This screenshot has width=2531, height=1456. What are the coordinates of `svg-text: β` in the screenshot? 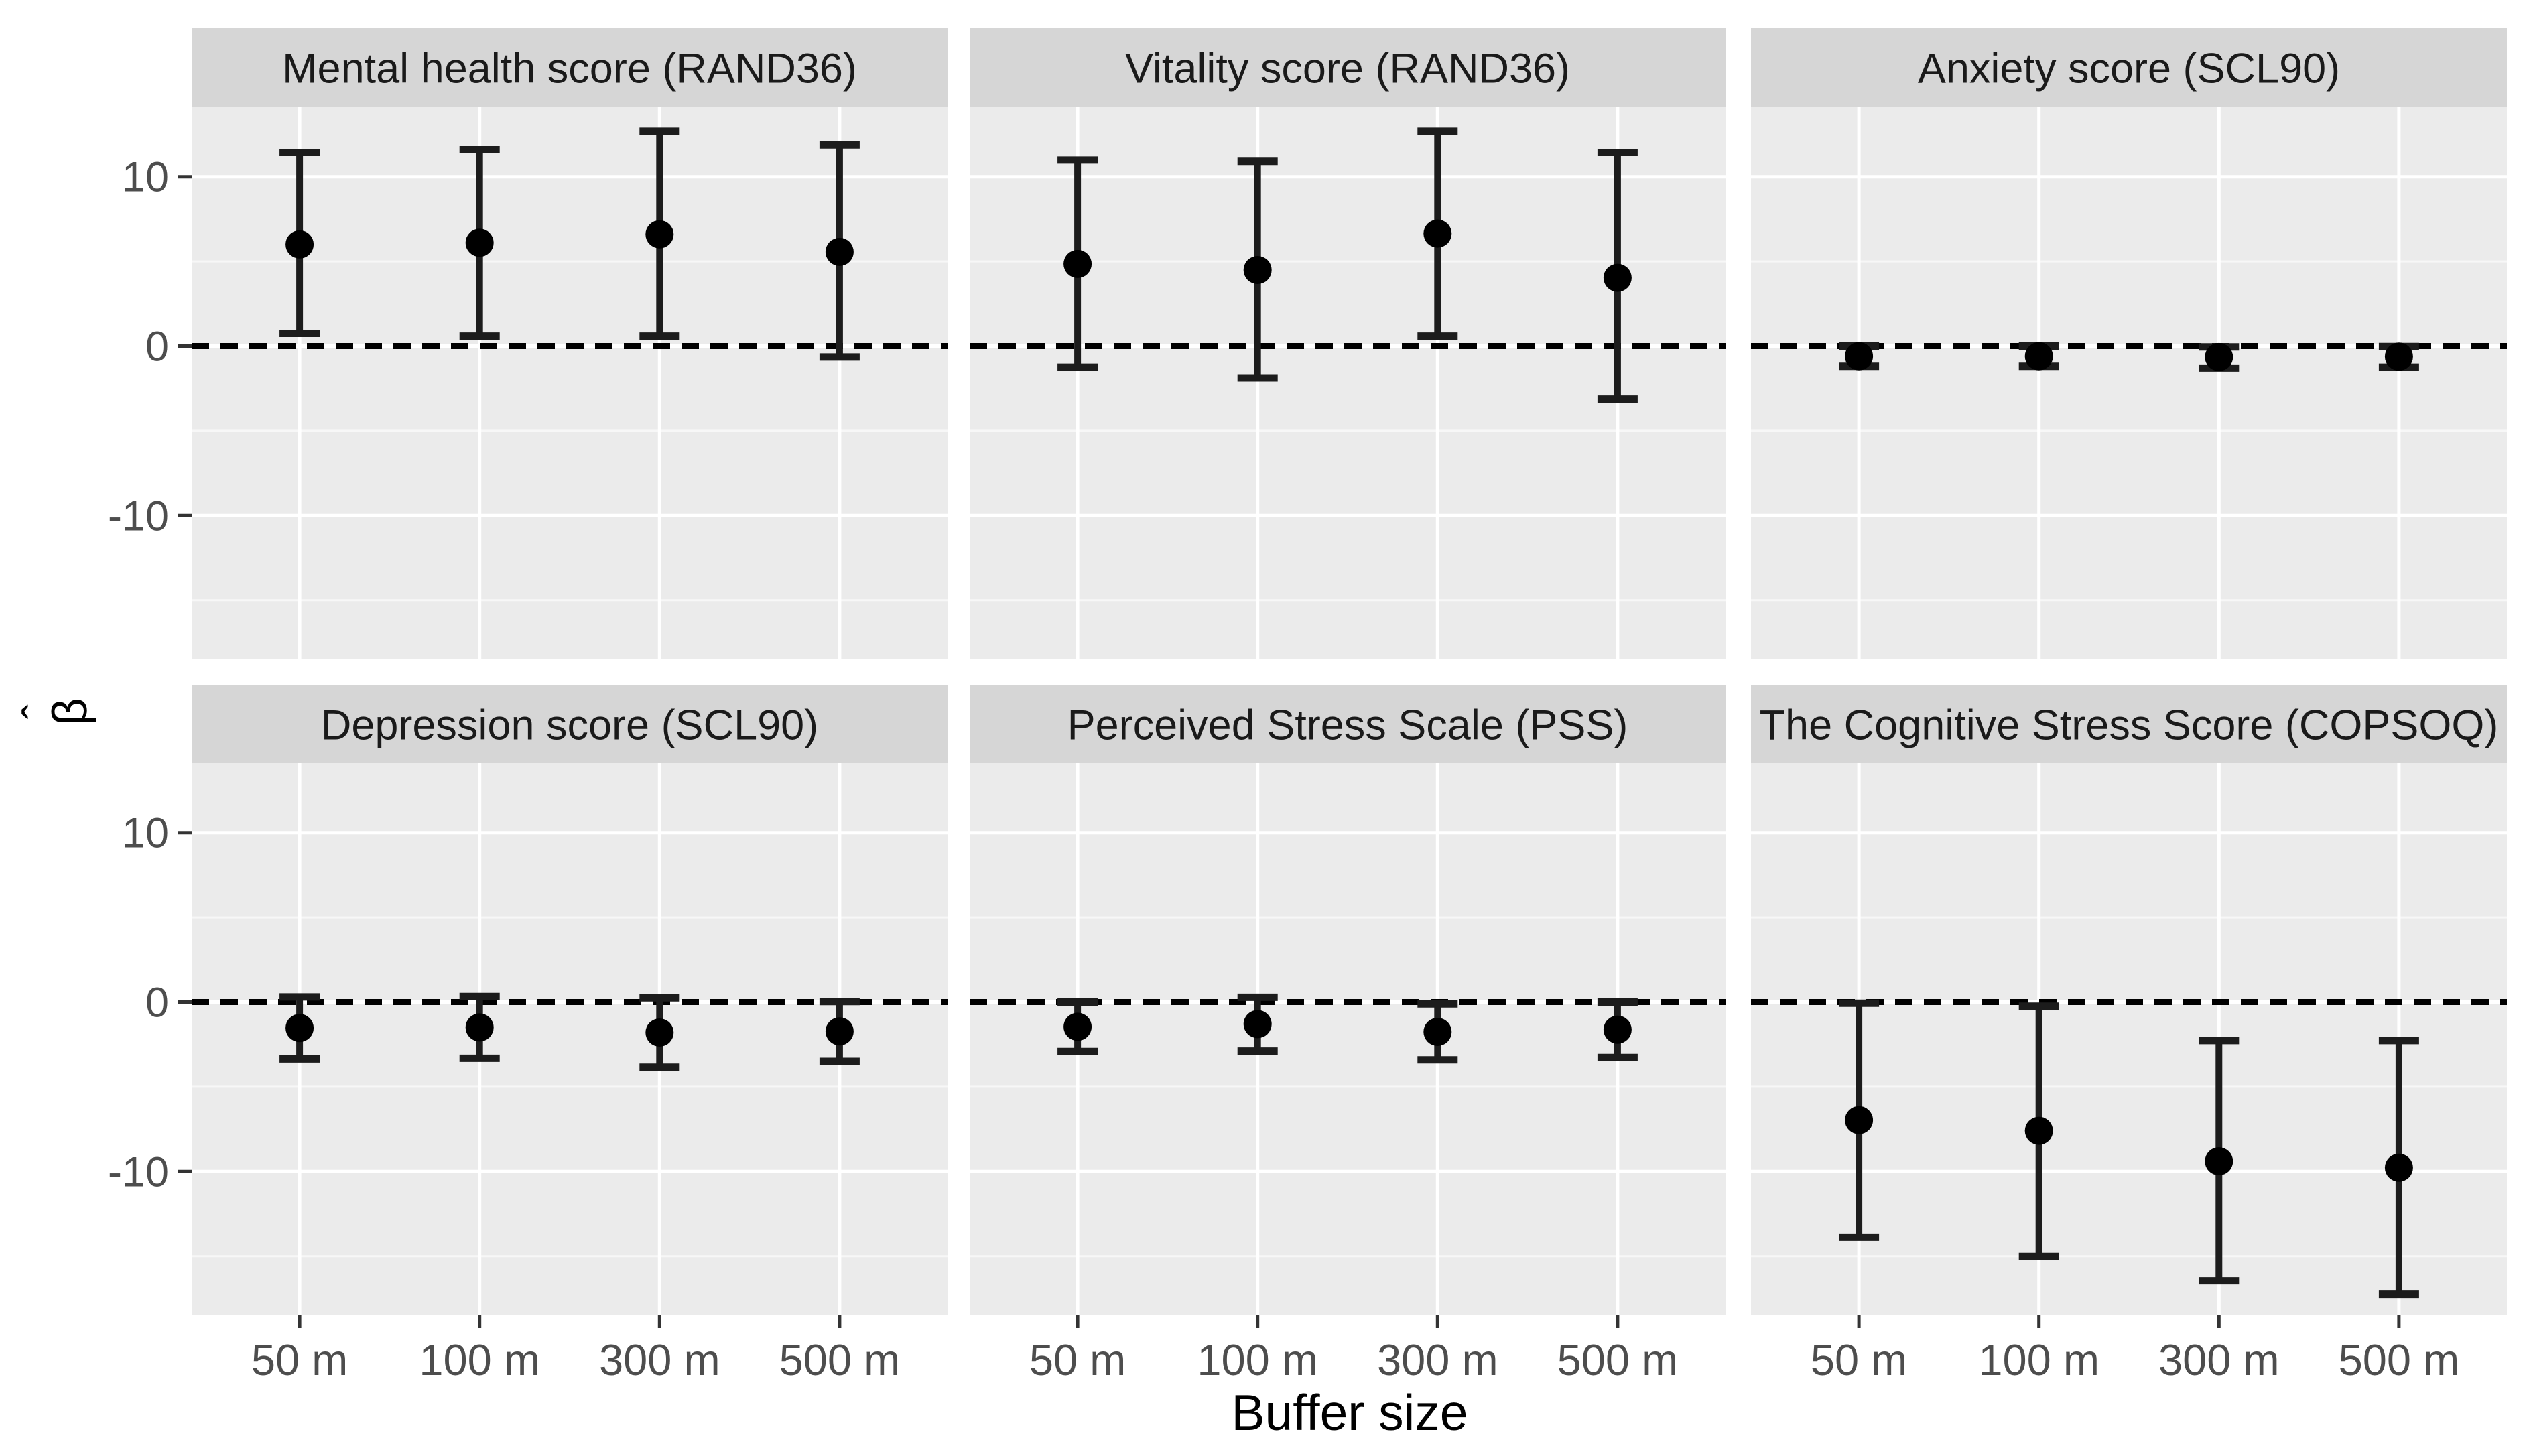 It's located at (71, 711).